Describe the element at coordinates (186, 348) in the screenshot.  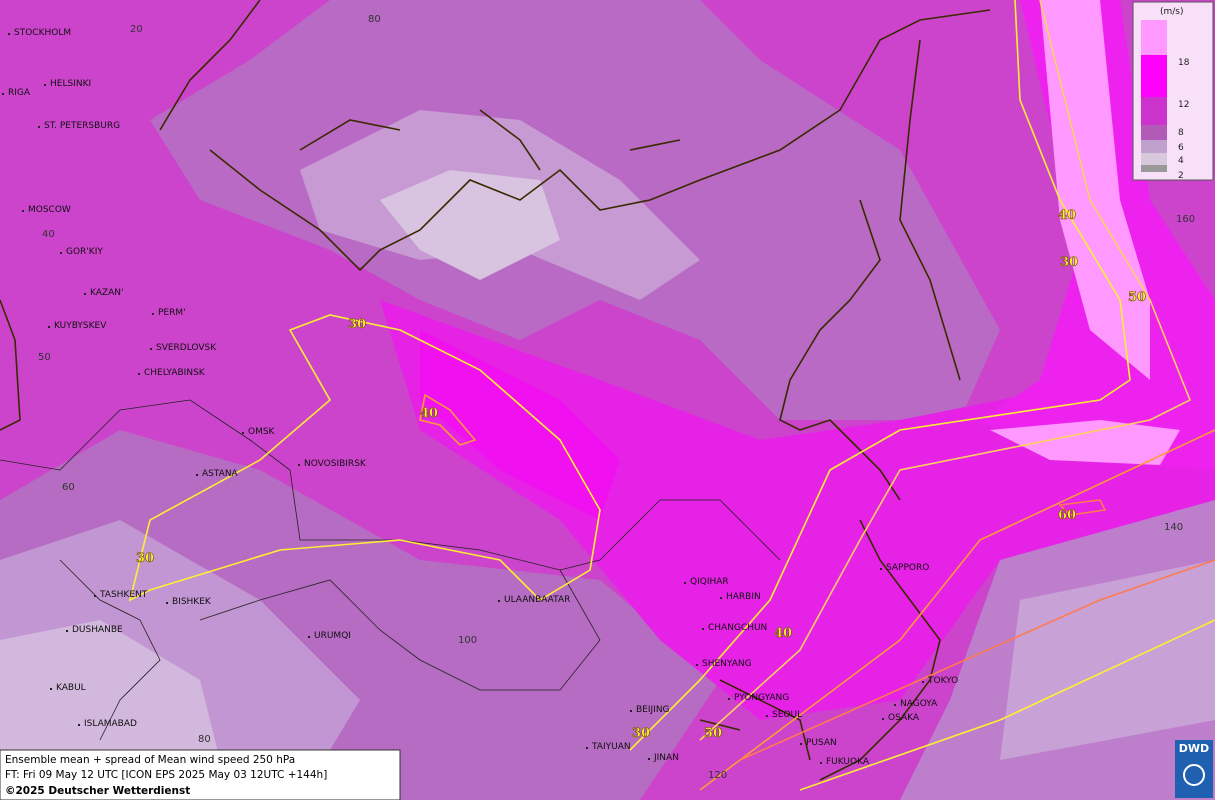
I see `city-label: SVERDLOVSK` at that location.